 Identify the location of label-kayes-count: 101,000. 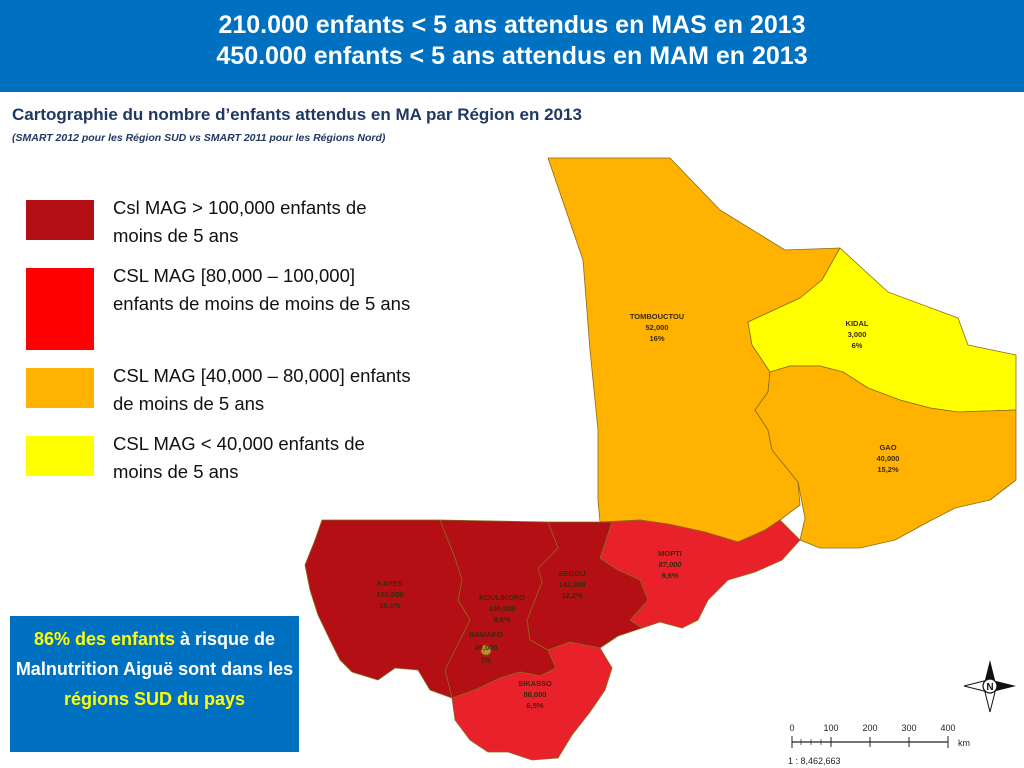
(389, 594).